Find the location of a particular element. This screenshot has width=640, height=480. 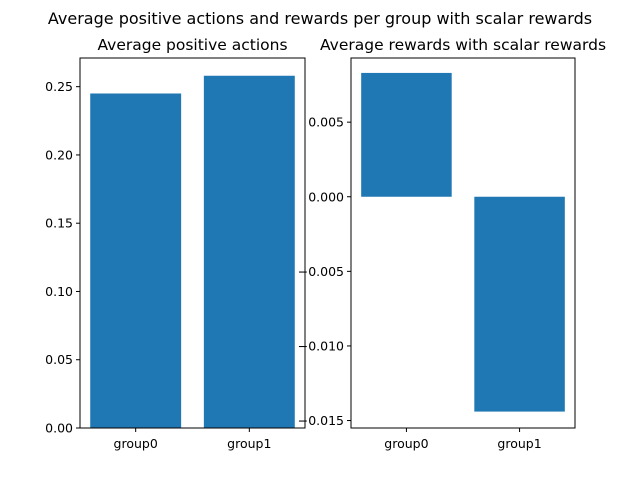

left-chart-bar-group1 is located at coordinates (249, 251).